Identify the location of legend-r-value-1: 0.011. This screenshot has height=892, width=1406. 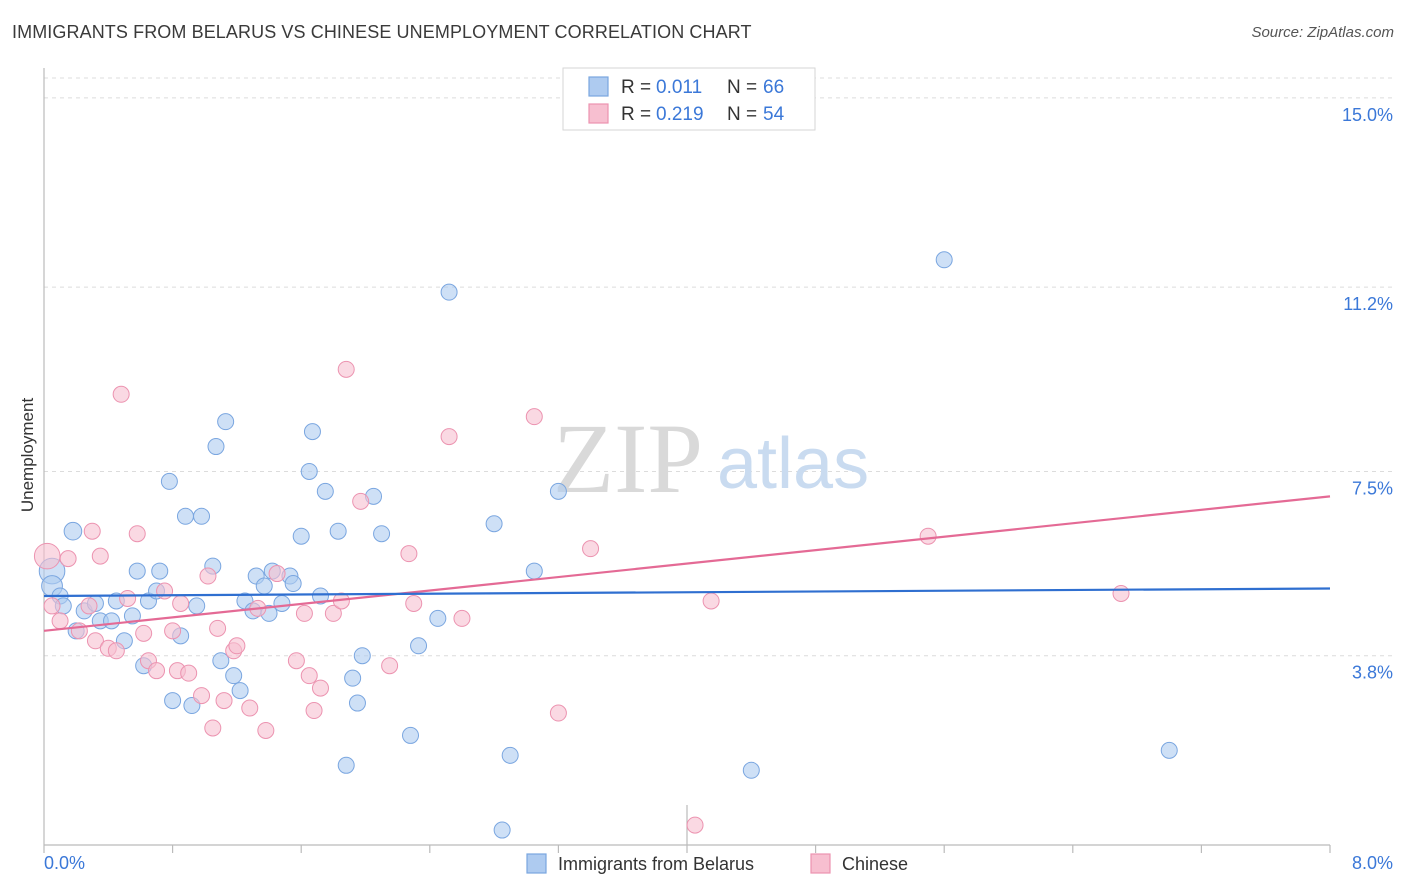
(679, 87).